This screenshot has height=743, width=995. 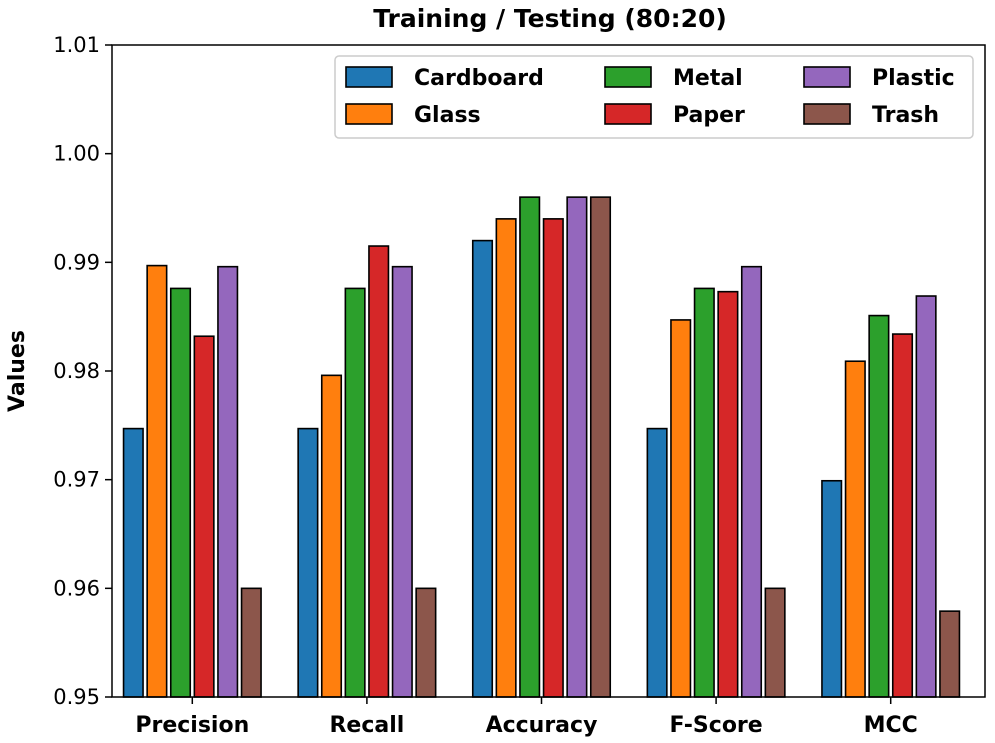 I want to click on y-tick-label: 0.98, so click(x=76, y=371).